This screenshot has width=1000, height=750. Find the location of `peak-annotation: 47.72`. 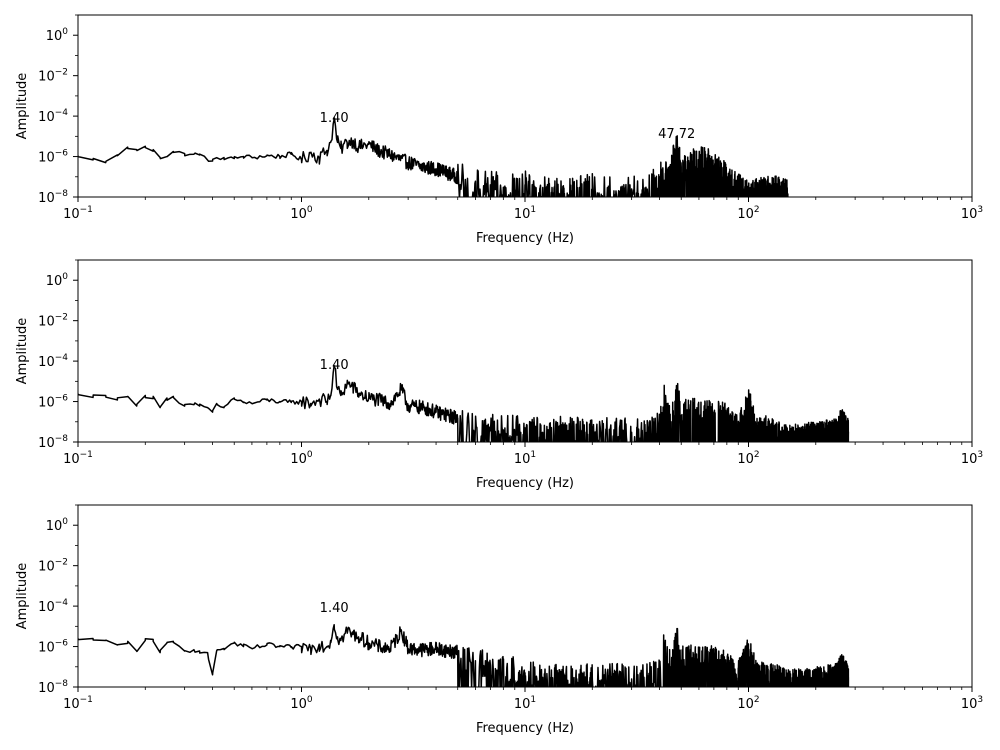

peak-annotation: 47.72 is located at coordinates (676, 134).